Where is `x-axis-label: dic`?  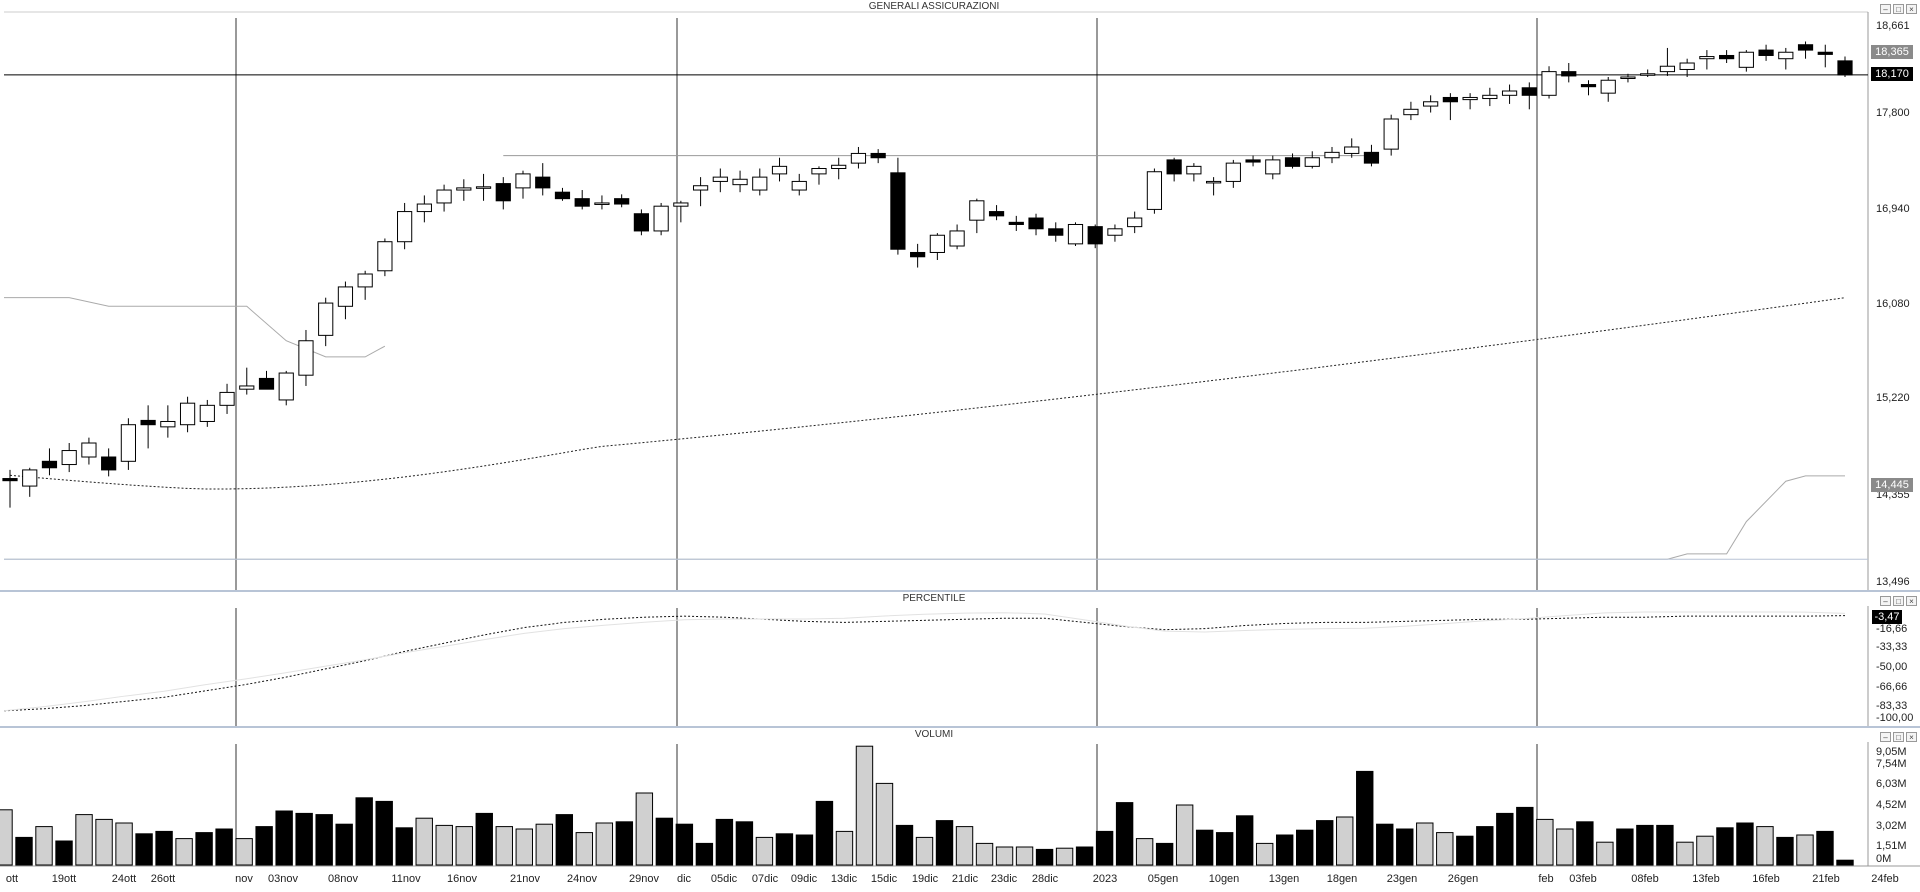 x-axis-label: dic is located at coordinates (684, 879).